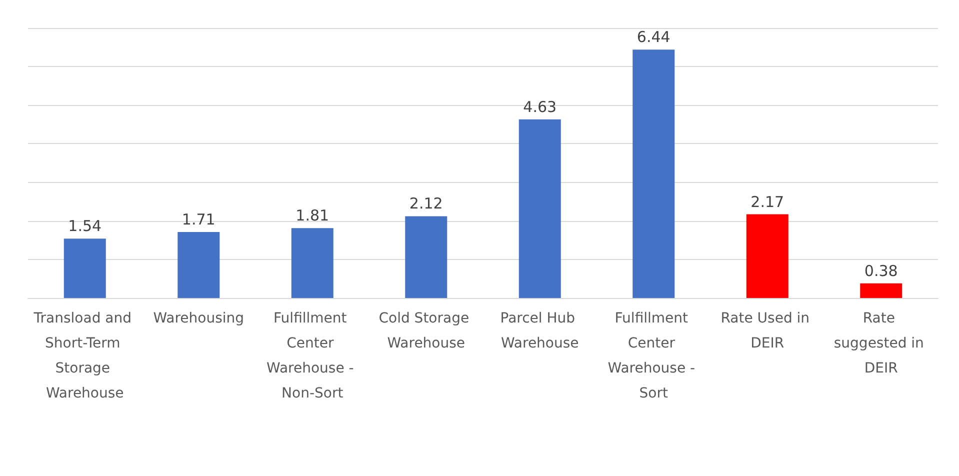  Describe the element at coordinates (85, 226) in the screenshot. I see `data-label: 1.54` at that location.